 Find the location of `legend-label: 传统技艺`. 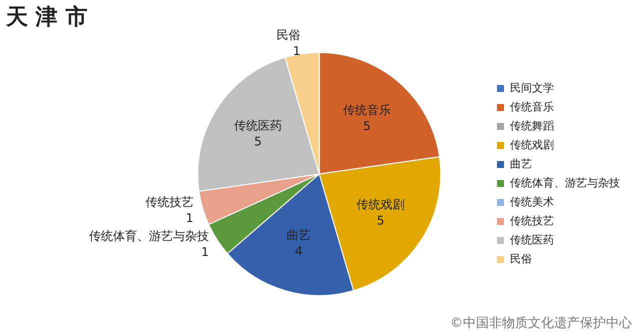

legend-label: 传统技艺 is located at coordinates (532, 221).